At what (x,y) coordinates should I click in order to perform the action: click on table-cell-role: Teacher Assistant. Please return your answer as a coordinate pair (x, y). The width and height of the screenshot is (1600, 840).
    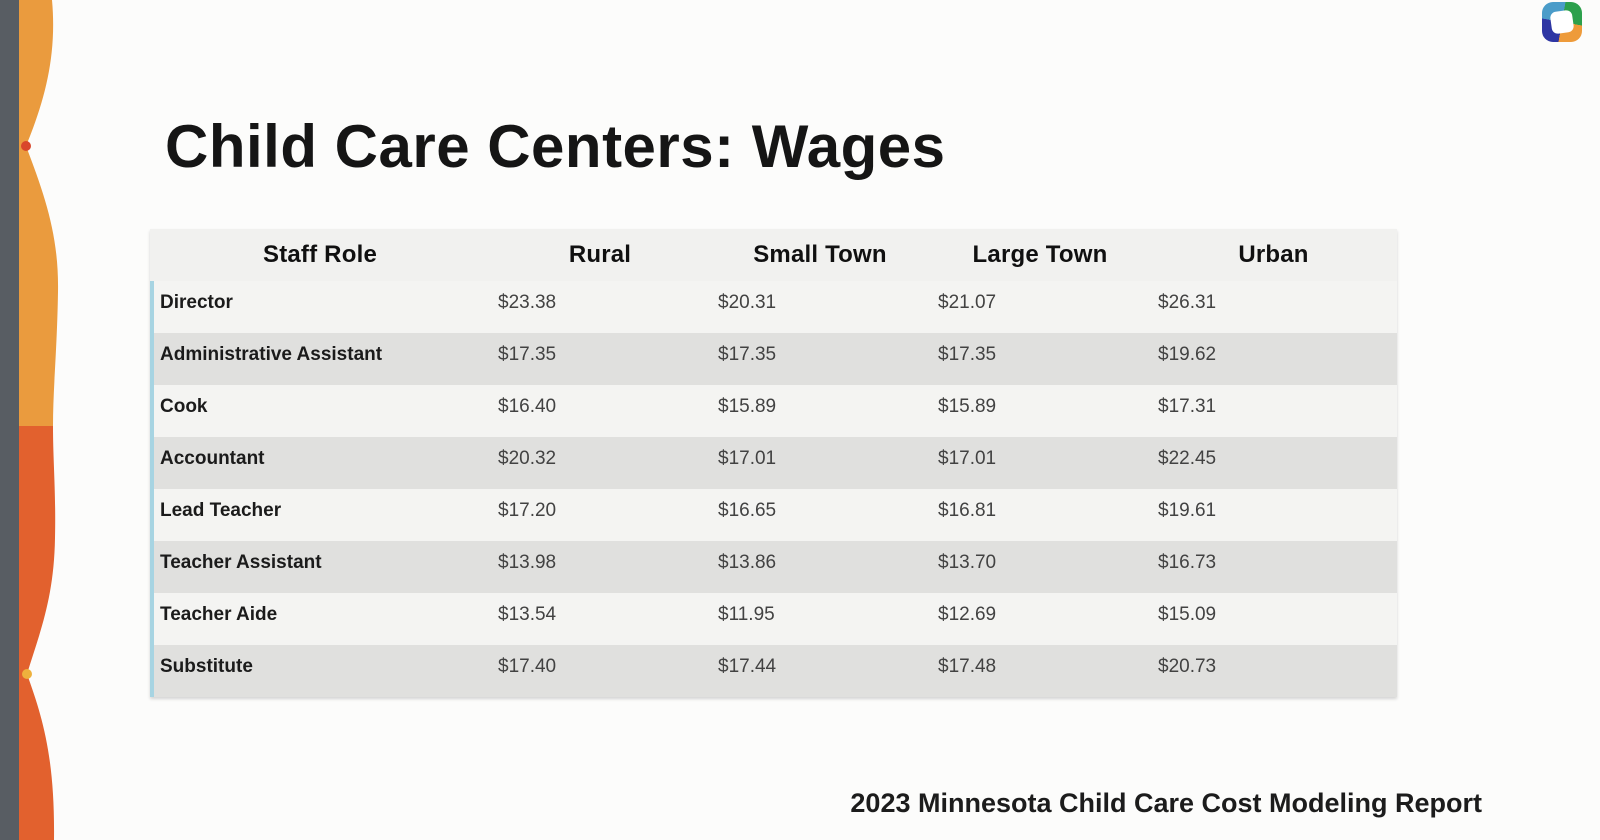
    Looking at the image, I should click on (241, 562).